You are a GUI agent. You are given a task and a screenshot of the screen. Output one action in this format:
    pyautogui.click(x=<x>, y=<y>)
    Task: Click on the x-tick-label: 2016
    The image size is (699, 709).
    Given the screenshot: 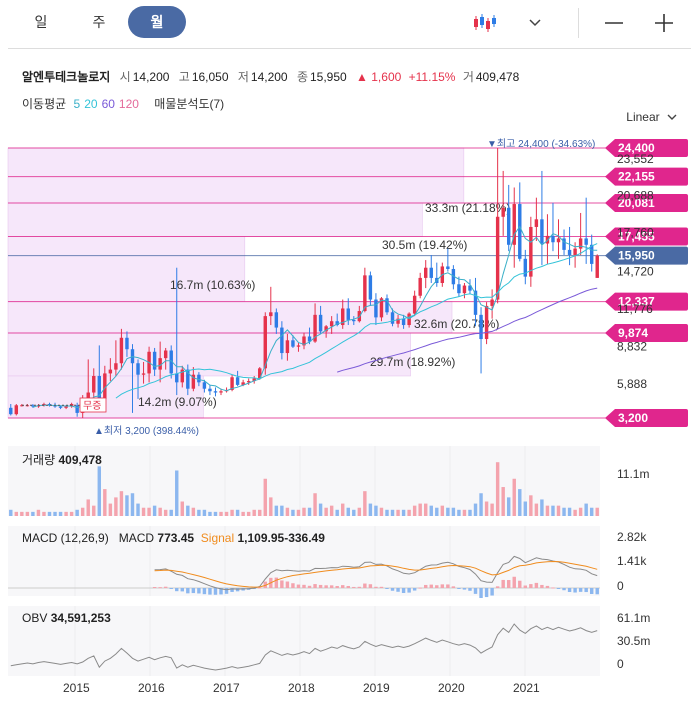 What is the action you would take?
    pyautogui.click(x=151, y=688)
    